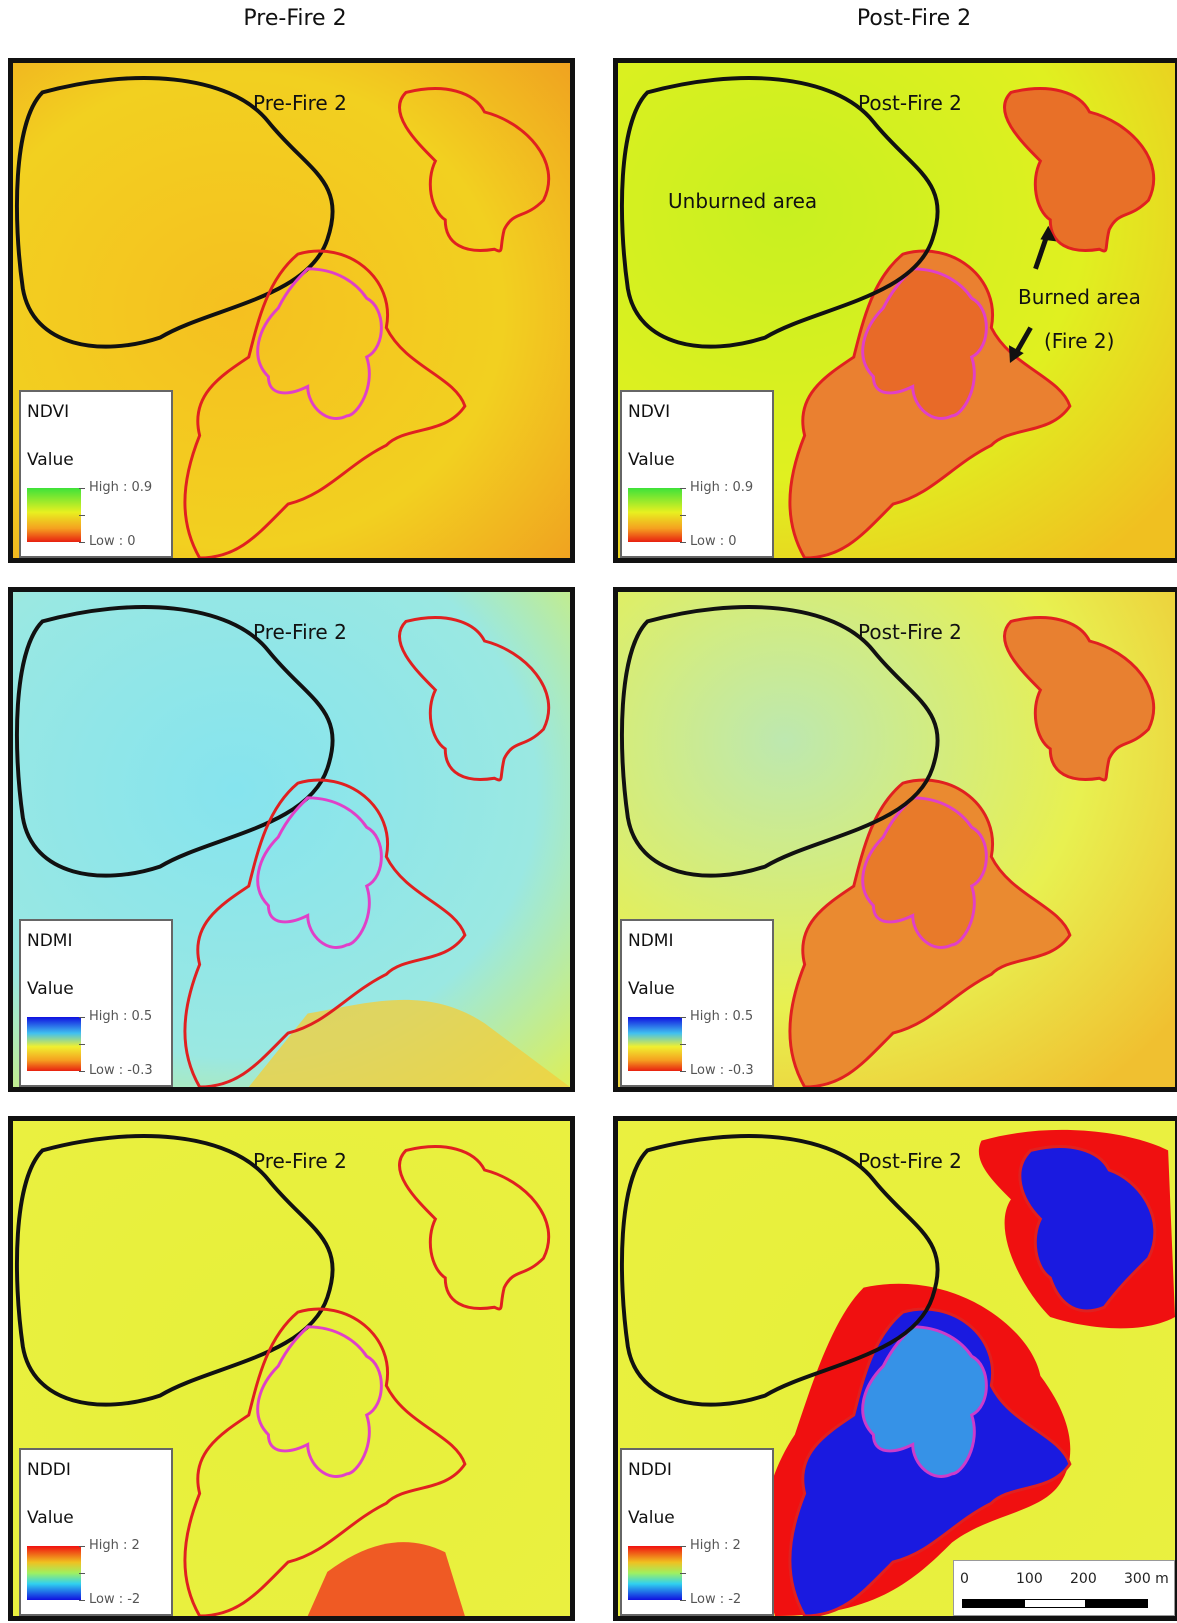 The height and width of the screenshot is (1623, 1177). Describe the element at coordinates (1146, 1579) in the screenshot. I see `scale-label: 300 m` at that location.